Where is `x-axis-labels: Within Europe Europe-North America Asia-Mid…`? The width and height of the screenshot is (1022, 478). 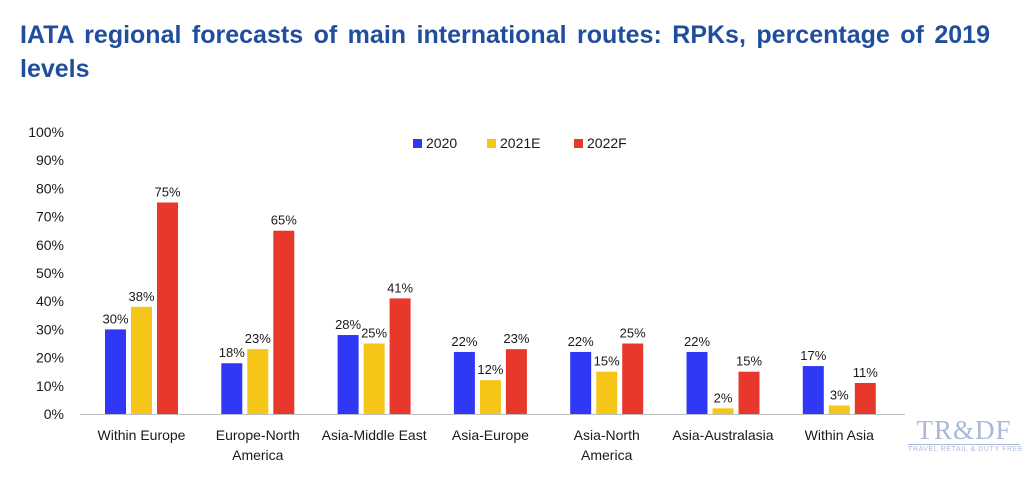 x-axis-labels: Within Europe Europe-North America Asia-Mid… is located at coordinates (486, 445).